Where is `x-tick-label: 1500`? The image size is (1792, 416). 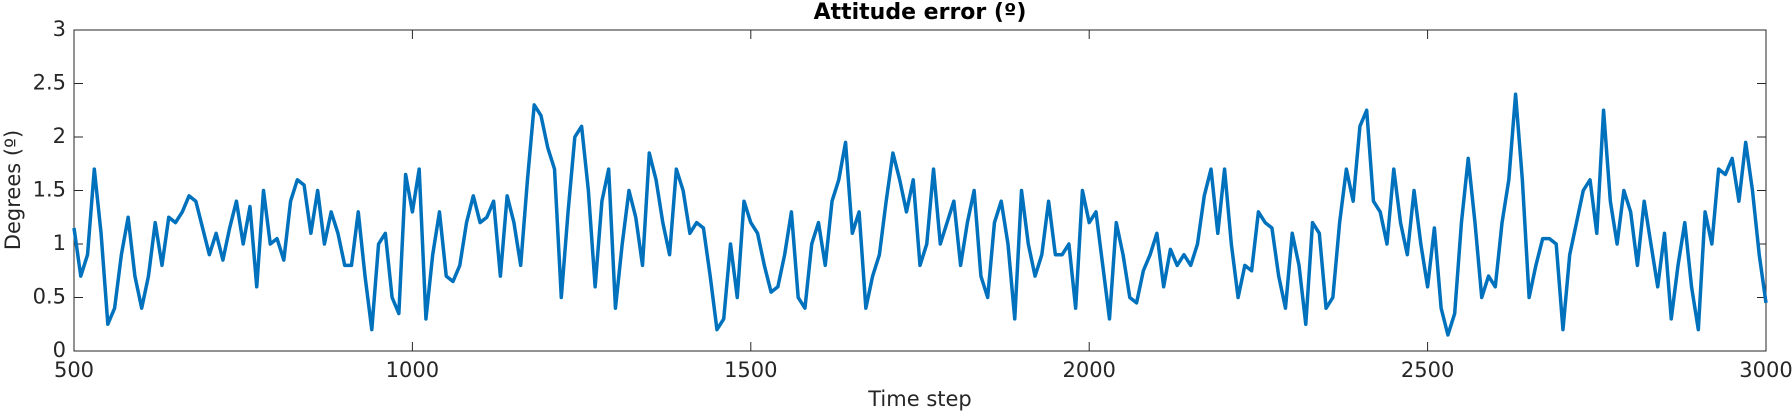
x-tick-label: 1500 is located at coordinates (750, 370).